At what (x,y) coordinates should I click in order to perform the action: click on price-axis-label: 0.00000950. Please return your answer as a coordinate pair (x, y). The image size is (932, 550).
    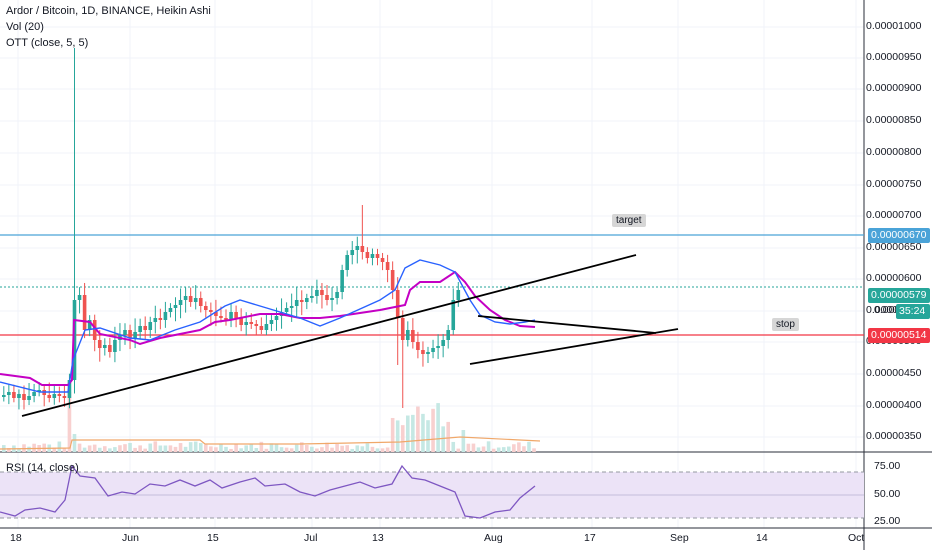
    Looking at the image, I should click on (894, 57).